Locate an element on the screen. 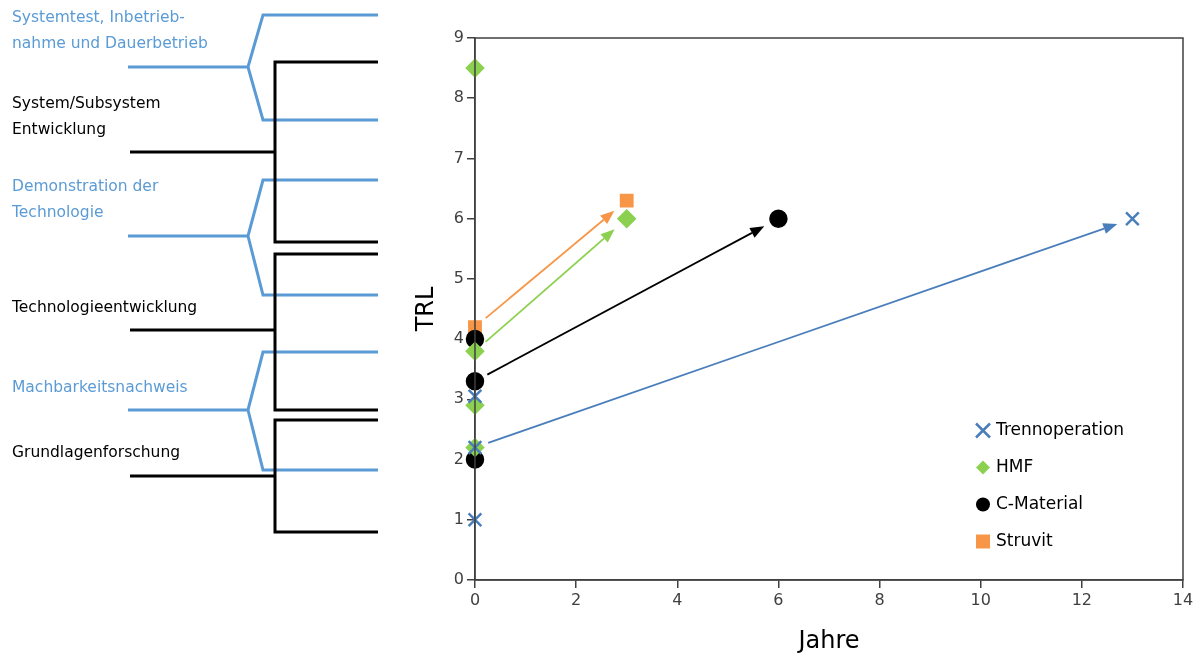  text: Machbarkeitsnachweis is located at coordinates (100, 387).